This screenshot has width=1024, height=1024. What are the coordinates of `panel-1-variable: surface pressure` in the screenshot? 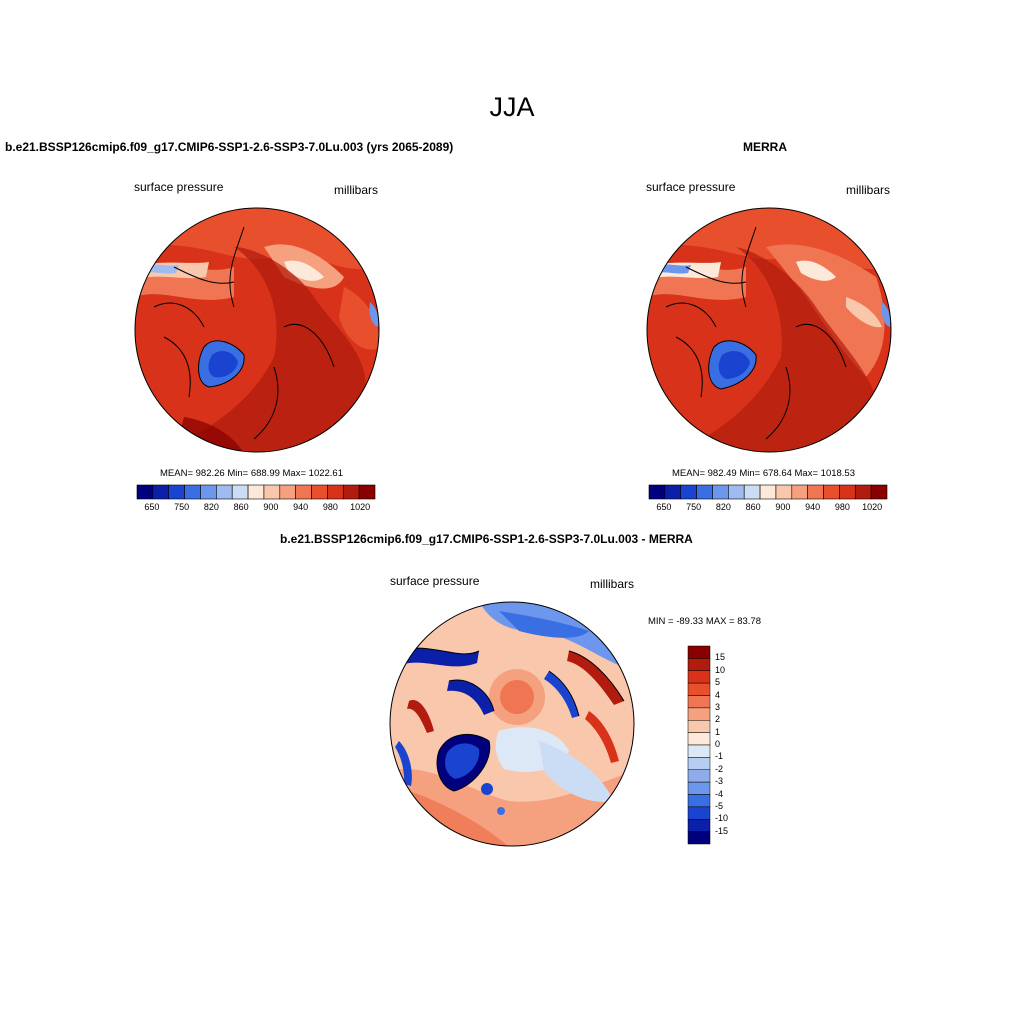 It's located at (179, 187).